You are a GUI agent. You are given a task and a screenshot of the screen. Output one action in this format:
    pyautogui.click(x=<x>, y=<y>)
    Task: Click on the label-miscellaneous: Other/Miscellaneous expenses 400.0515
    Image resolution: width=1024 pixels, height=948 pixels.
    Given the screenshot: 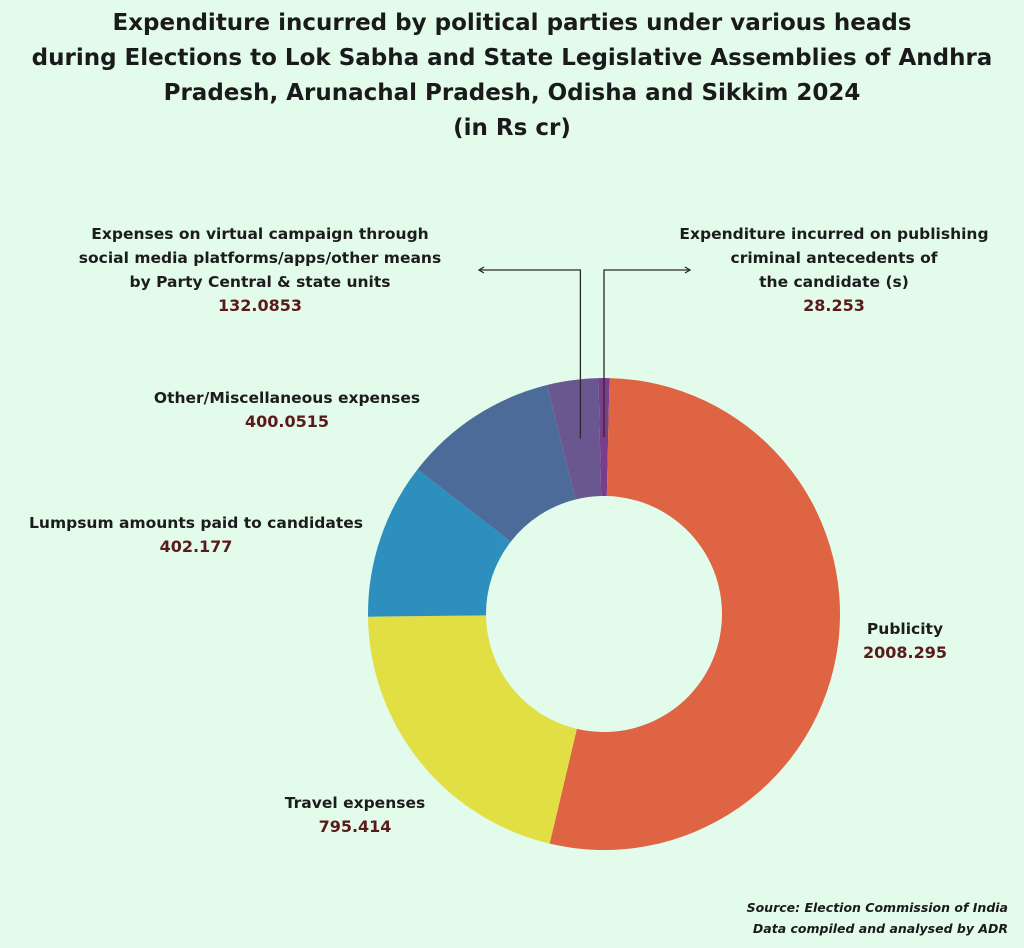 What is the action you would take?
    pyautogui.click(x=287, y=410)
    